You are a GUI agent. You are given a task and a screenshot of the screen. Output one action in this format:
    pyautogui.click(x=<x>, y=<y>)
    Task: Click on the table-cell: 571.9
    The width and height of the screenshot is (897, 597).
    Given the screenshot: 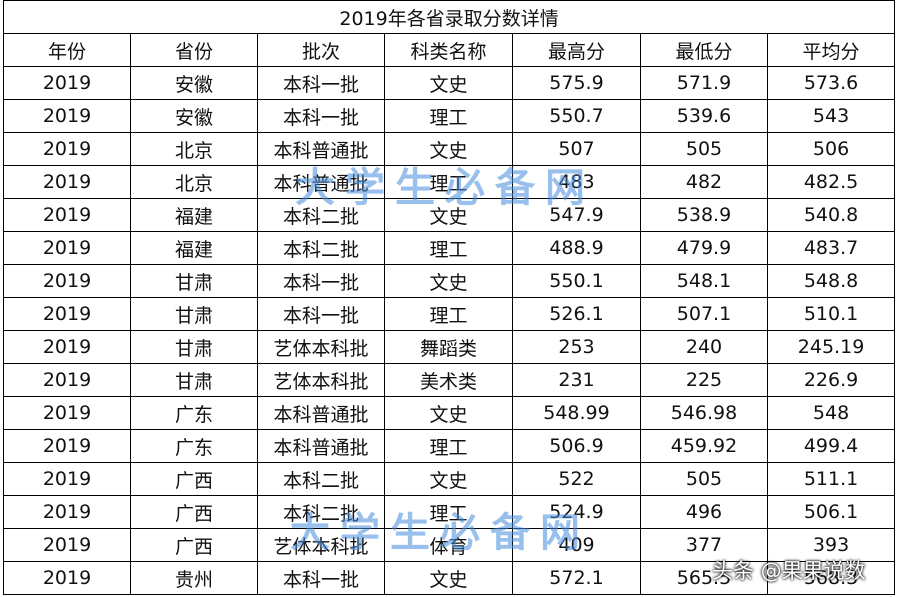 What is the action you would take?
    pyautogui.click(x=704, y=83)
    